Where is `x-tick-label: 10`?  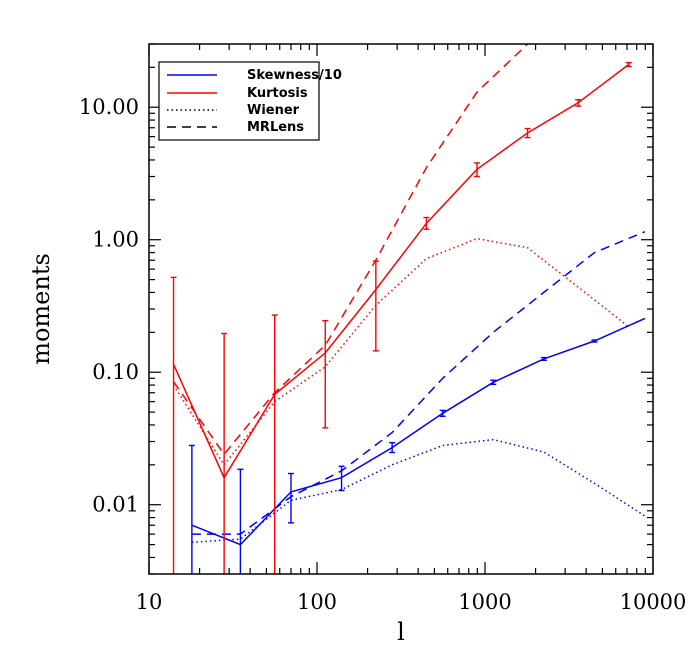 x-tick-label: 10 is located at coordinates (149, 602).